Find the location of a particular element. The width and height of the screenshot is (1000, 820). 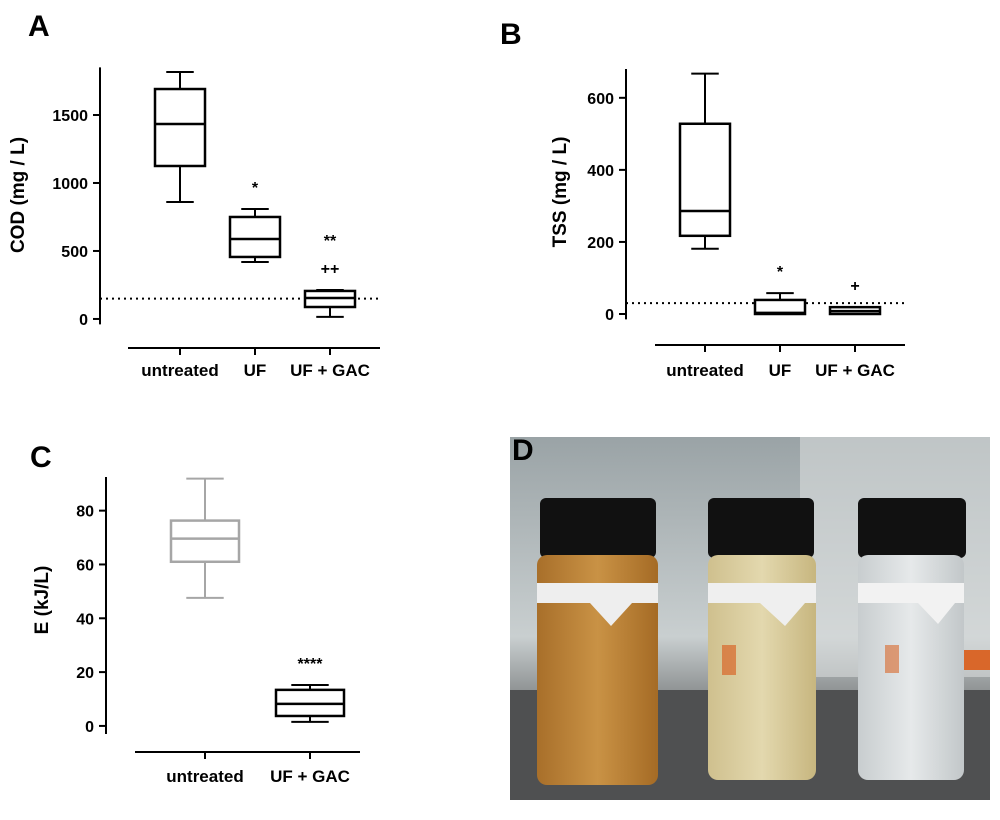

annotation: + is located at coordinates (854, 286).